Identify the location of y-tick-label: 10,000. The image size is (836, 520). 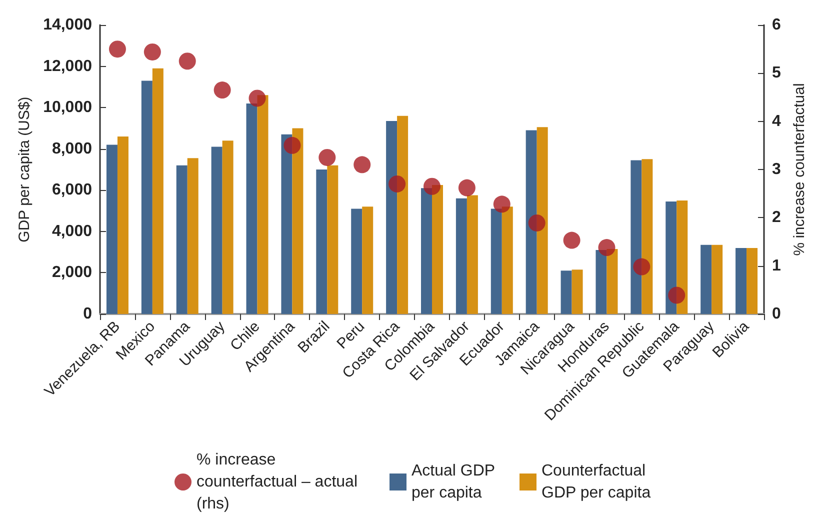
(67, 107).